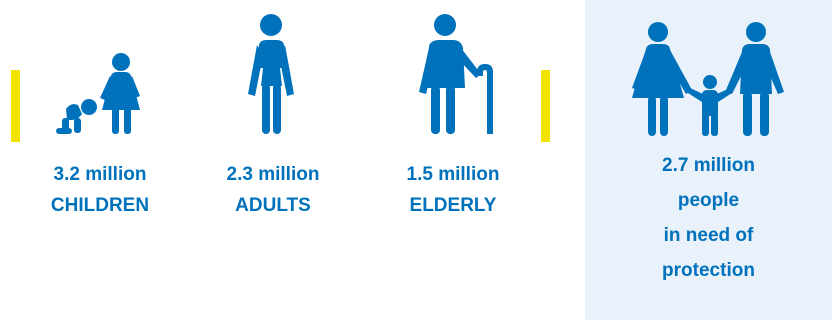  What do you see at coordinates (273, 190) in the screenshot?
I see `adults-caption: 2.3 million ADULTS` at bounding box center [273, 190].